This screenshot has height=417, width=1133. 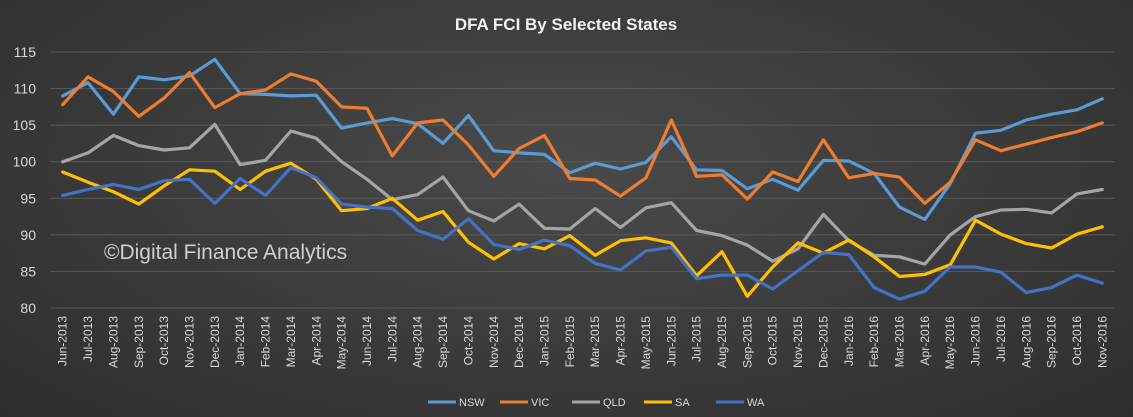 What do you see at coordinates (291, 342) in the screenshot?
I see `x-tick-label: Mar-2014` at bounding box center [291, 342].